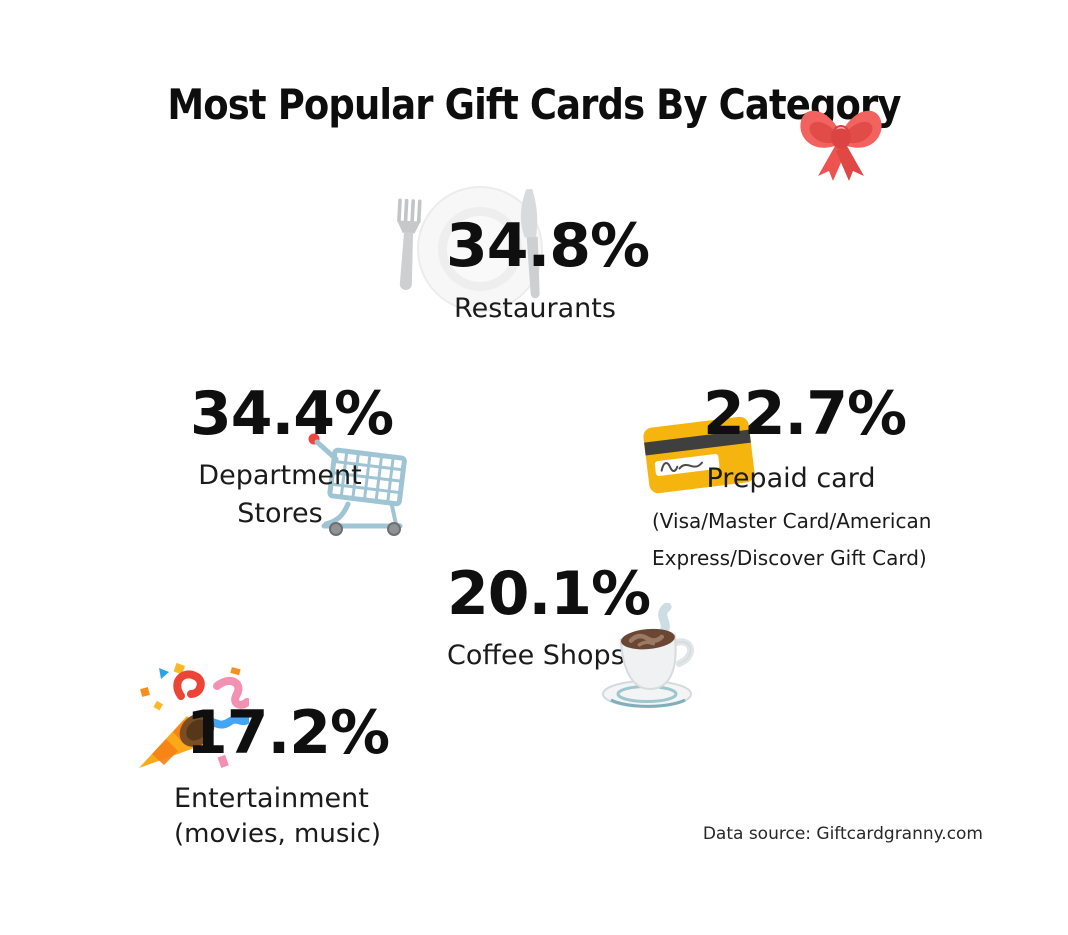  I want to click on restaurants-label: Restaurants, so click(535, 308).